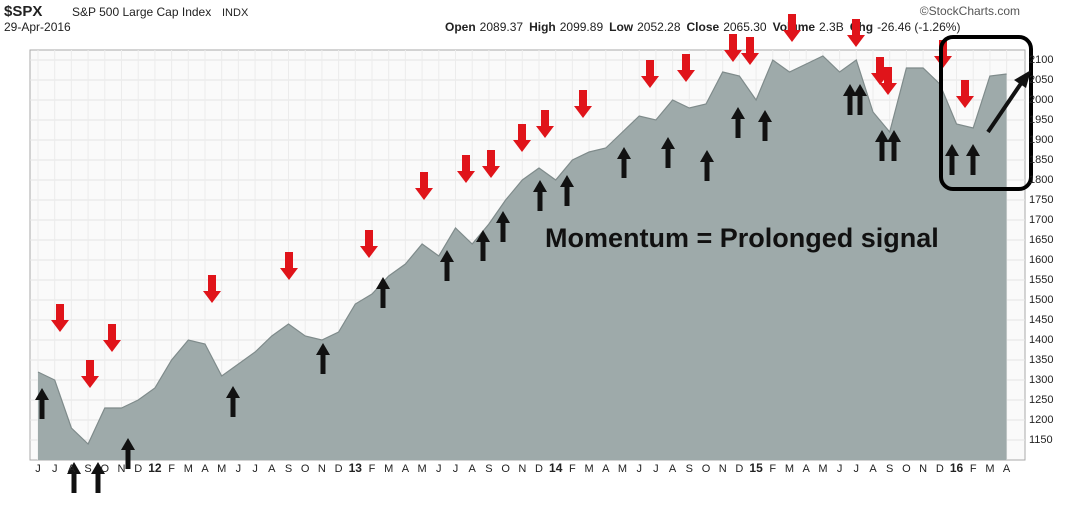  What do you see at coordinates (918, 27) in the screenshot?
I see `quote-value: -26.46 (-1.26%)` at bounding box center [918, 27].